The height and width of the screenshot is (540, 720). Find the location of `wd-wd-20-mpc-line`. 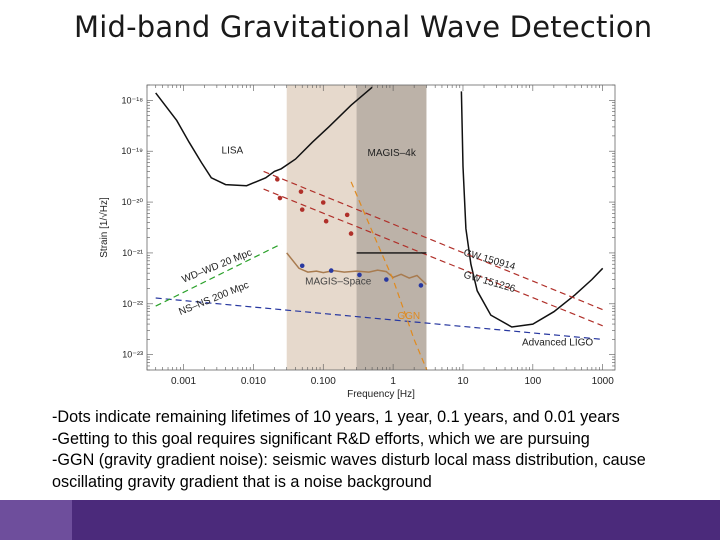

wd-wd-20-mpc-line is located at coordinates (218, 275).